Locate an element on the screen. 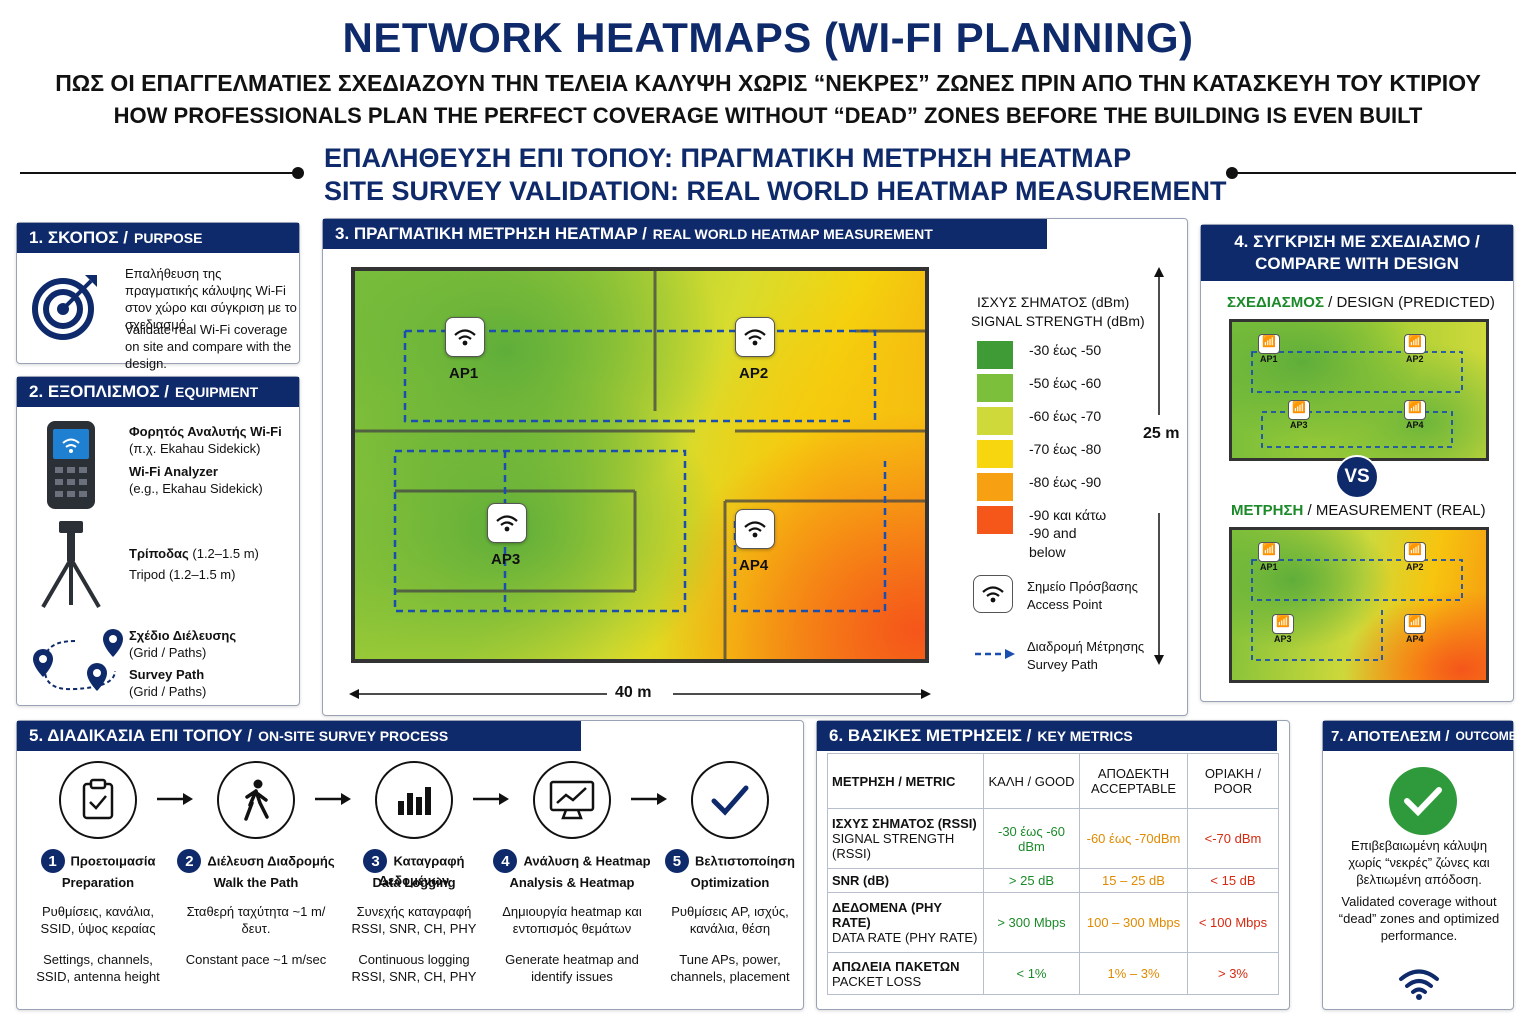  check-circle-icon is located at coordinates (1423, 801).